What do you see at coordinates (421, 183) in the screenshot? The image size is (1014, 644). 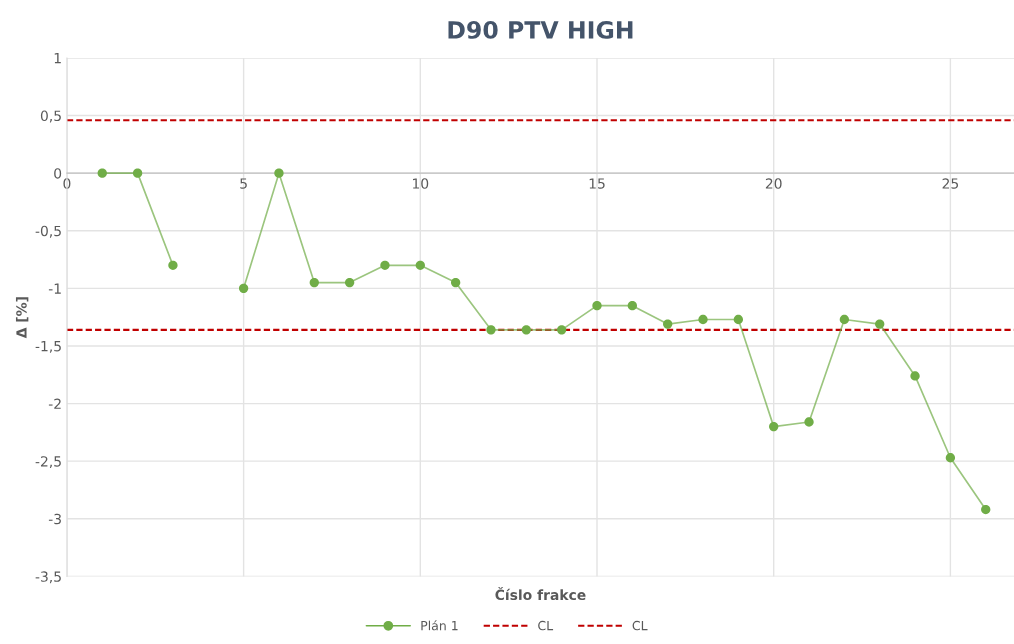 I see `x-tick-label: 10` at bounding box center [421, 183].